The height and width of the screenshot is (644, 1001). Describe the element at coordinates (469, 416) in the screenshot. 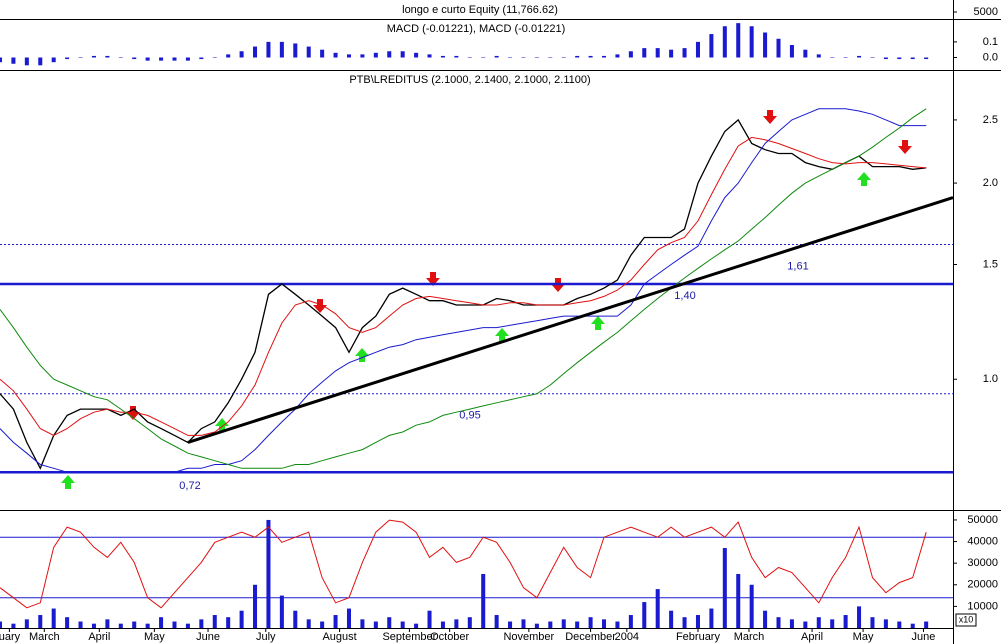

I see `level-label: 0,95` at that location.